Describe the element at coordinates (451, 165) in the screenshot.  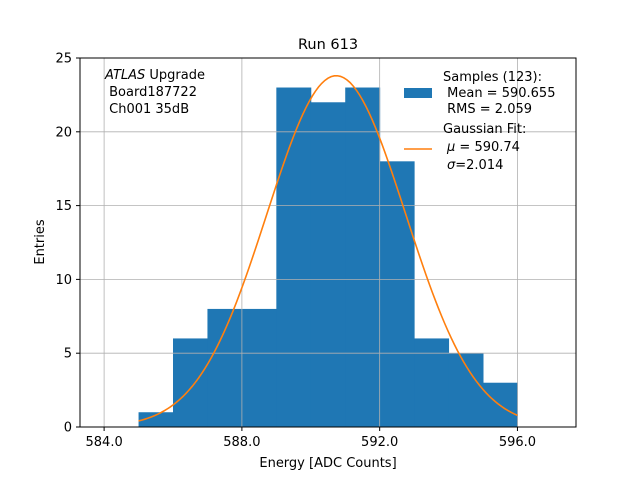
I see `legend-sigma-symbol: σ` at that location.